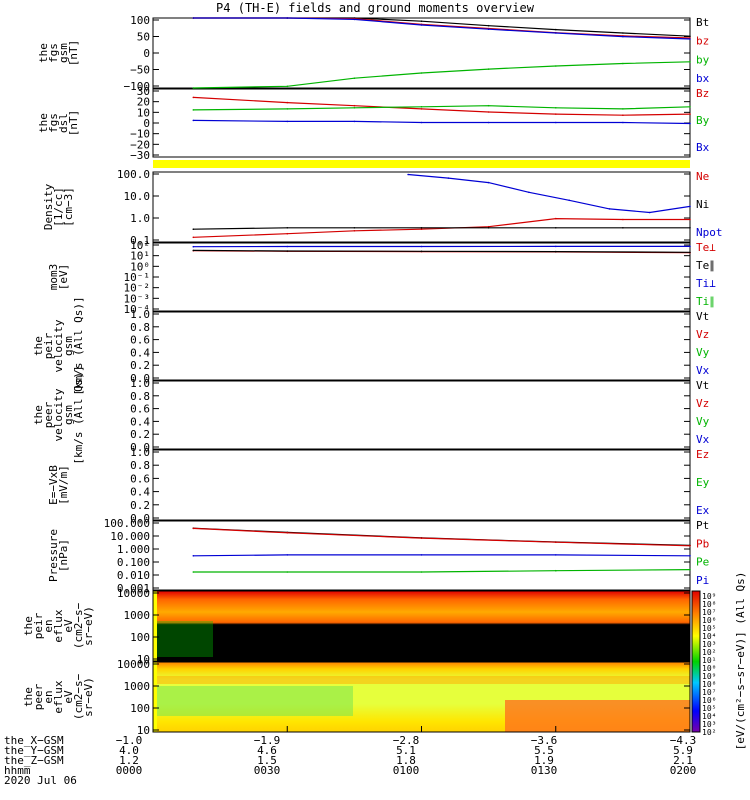 The image size is (750, 800). Describe the element at coordinates (703, 120) in the screenshot. I see `legend-fgs_dsl-1: By` at that location.